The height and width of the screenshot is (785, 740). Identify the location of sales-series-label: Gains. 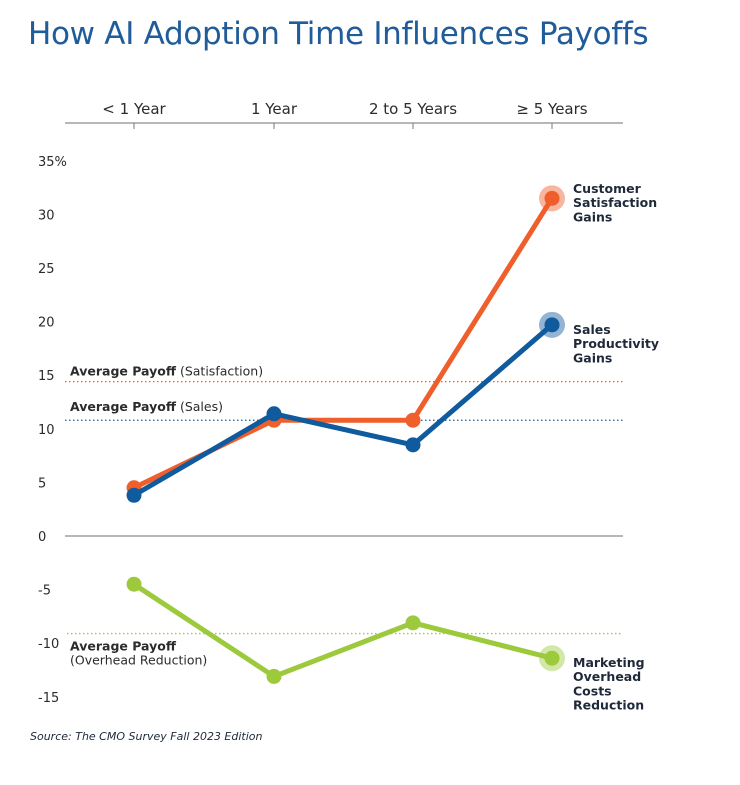
(592, 357).